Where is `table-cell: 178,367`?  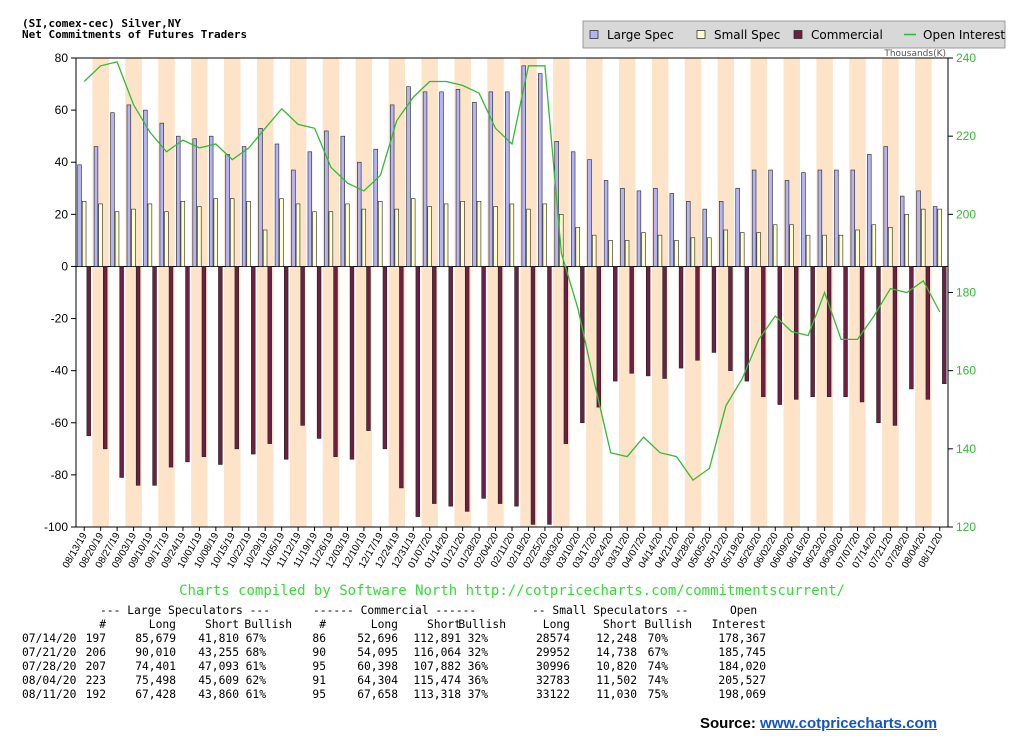
table-cell: 178,367 is located at coordinates (742, 638).